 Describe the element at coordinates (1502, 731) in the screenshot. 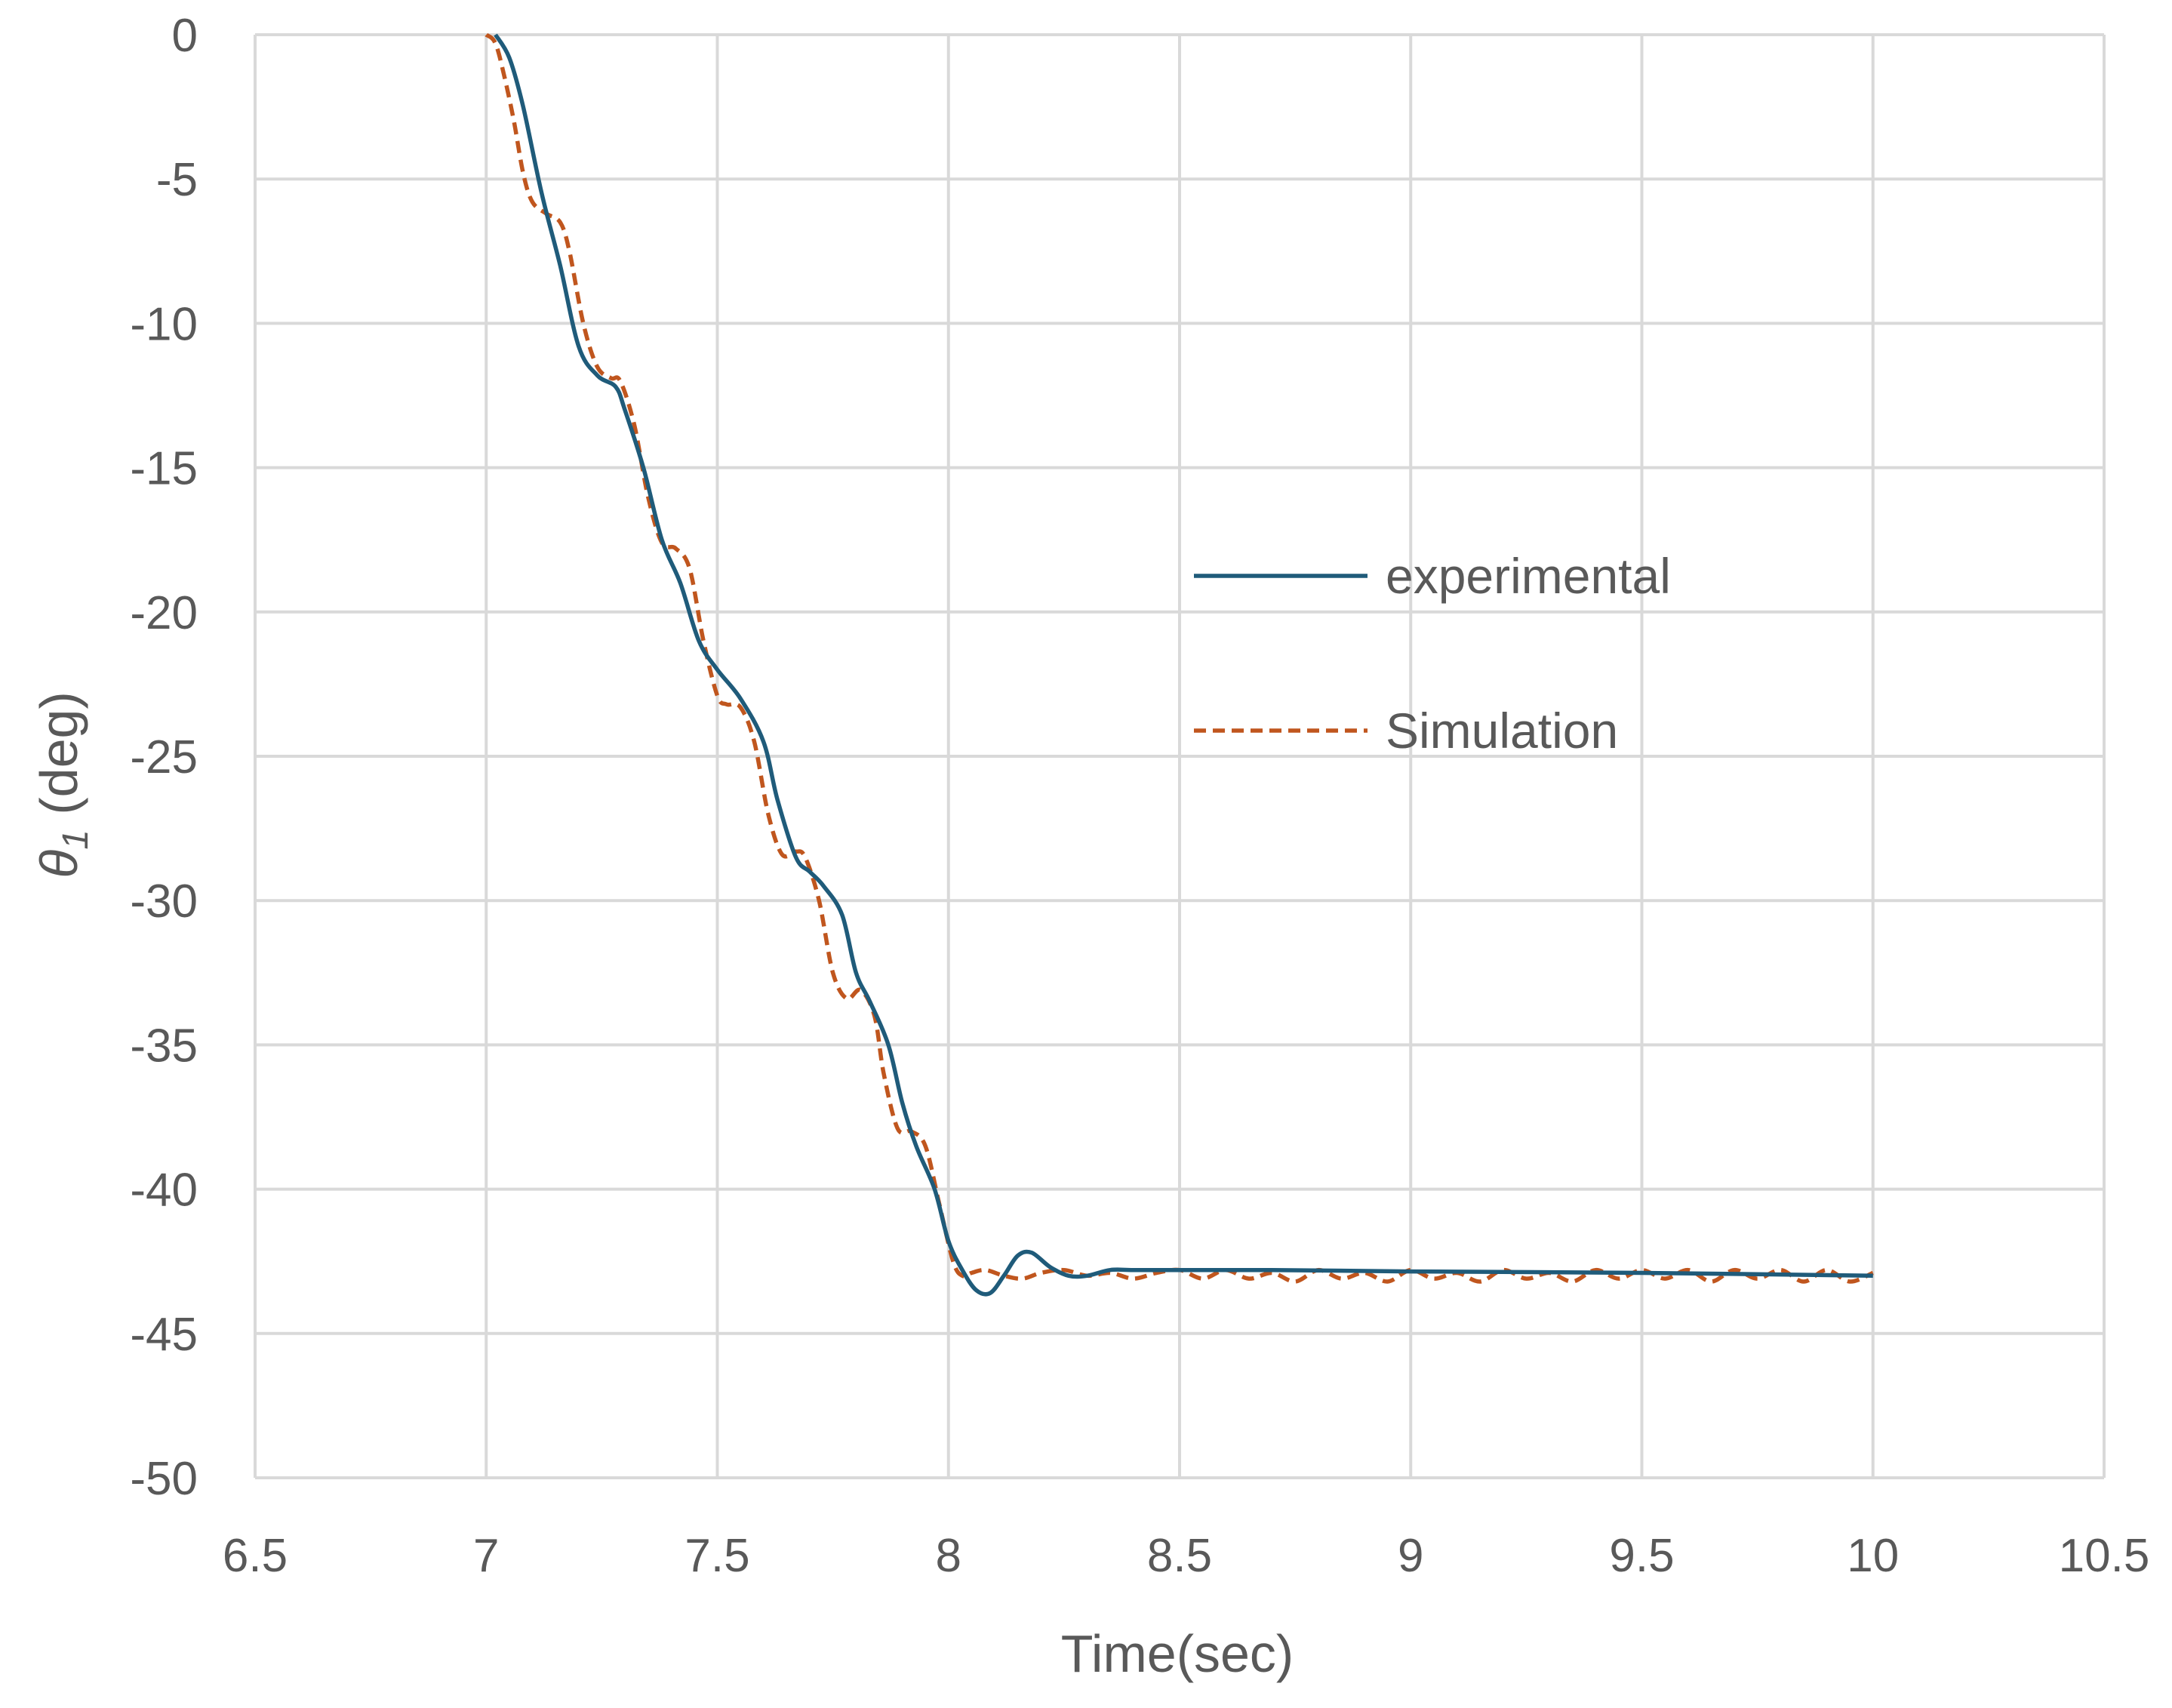

I see `legend-label-simulation: Simulation` at that location.